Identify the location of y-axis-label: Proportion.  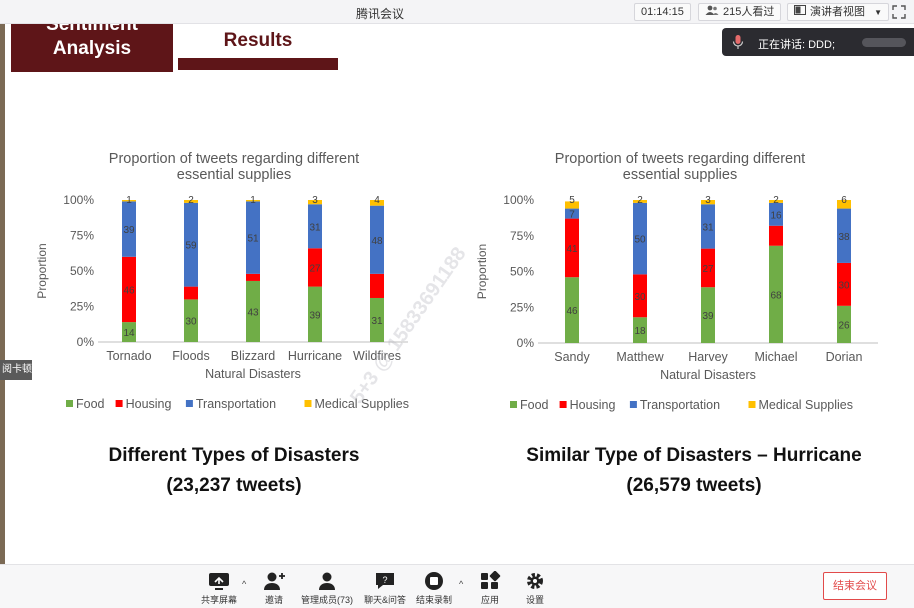
(42, 270).